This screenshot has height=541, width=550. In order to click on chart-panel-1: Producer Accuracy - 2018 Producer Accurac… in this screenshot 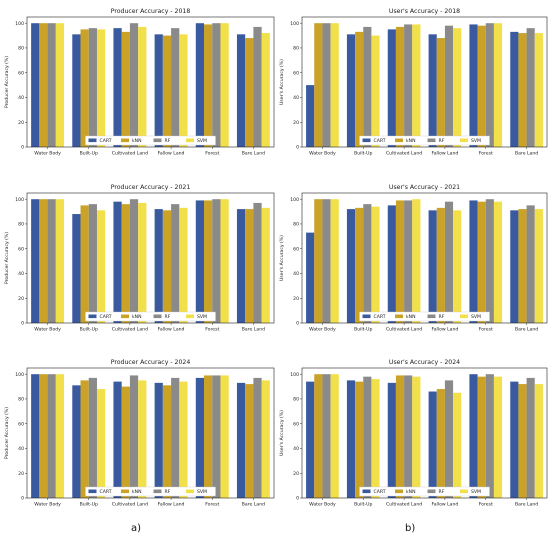, I will do `click(139, 82)`.